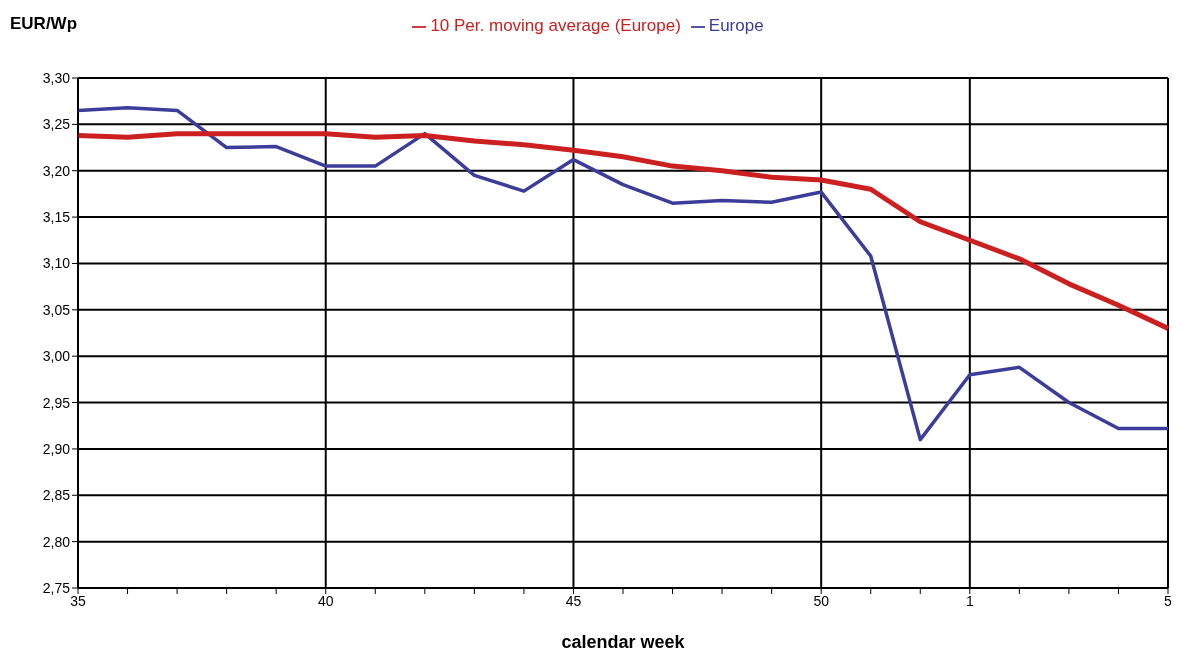  I want to click on x-axis-title: calendar week, so click(623, 642).